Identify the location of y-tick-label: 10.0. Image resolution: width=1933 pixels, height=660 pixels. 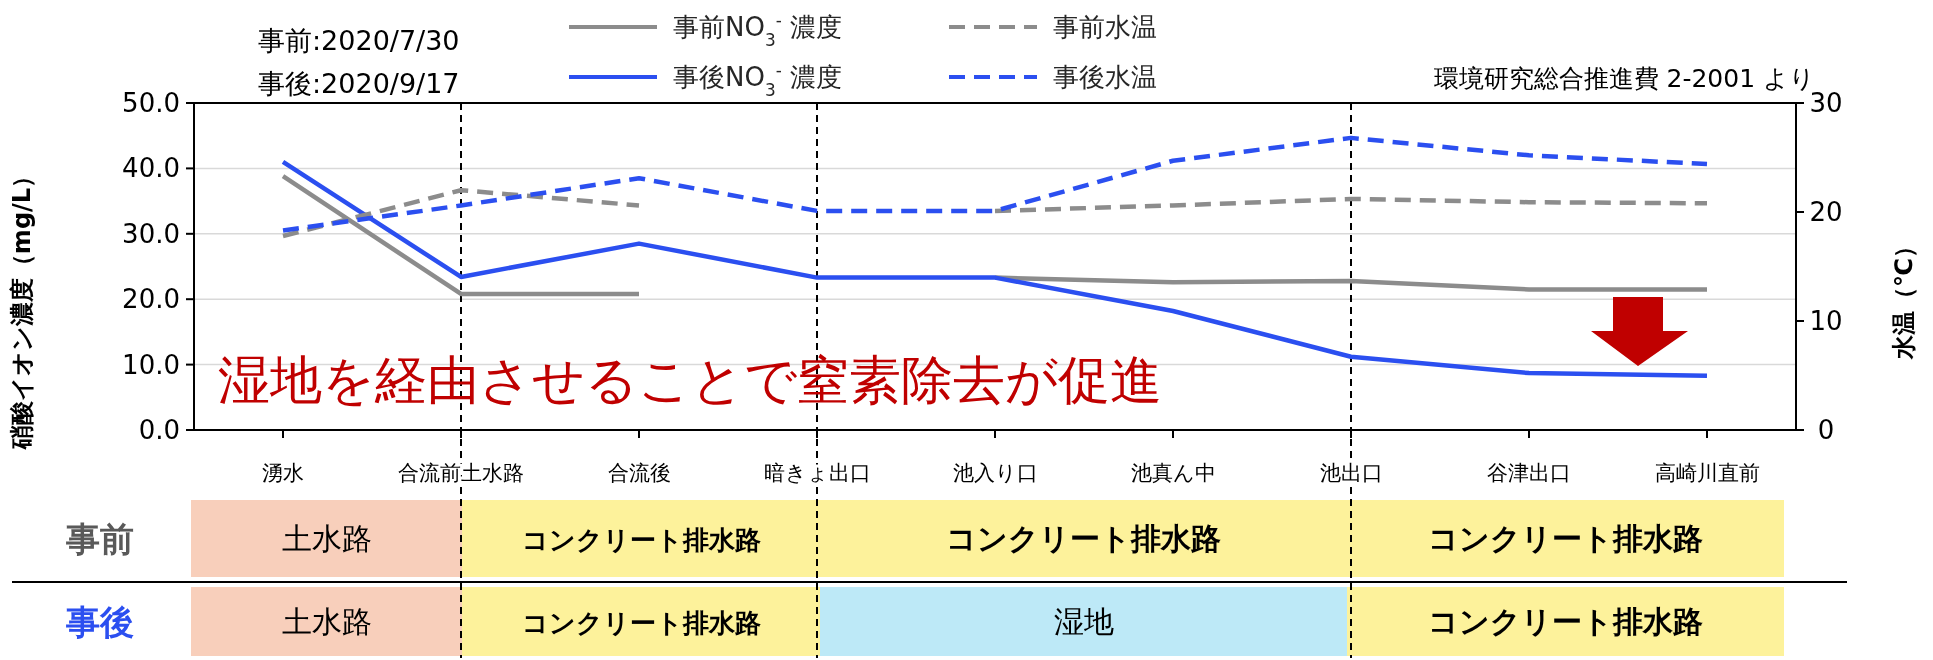
(151, 364).